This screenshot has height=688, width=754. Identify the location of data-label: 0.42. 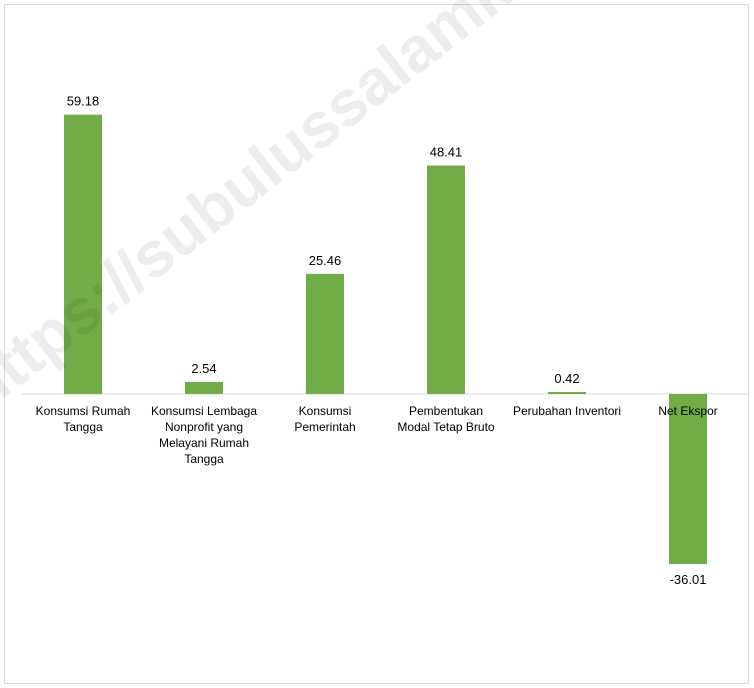
(566, 378).